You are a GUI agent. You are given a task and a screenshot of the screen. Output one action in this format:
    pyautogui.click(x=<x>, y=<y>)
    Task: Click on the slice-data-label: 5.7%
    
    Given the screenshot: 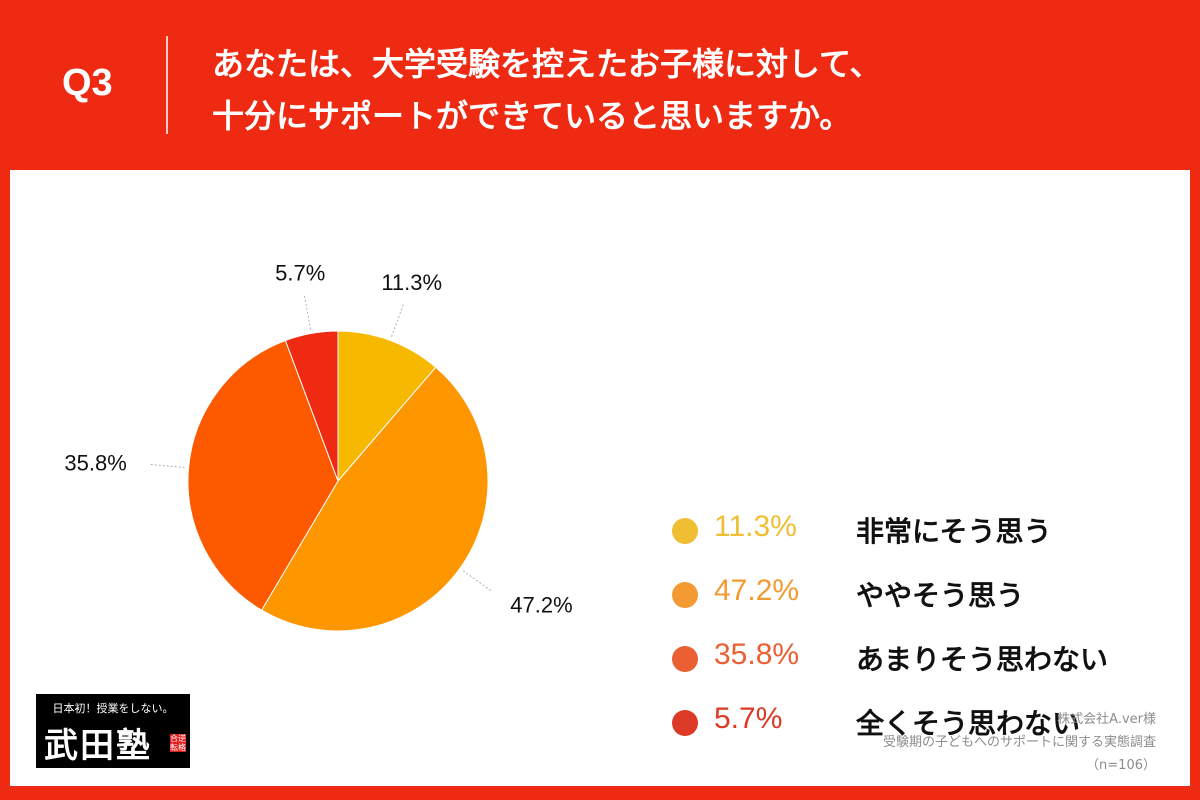 What is the action you would take?
    pyautogui.click(x=300, y=272)
    